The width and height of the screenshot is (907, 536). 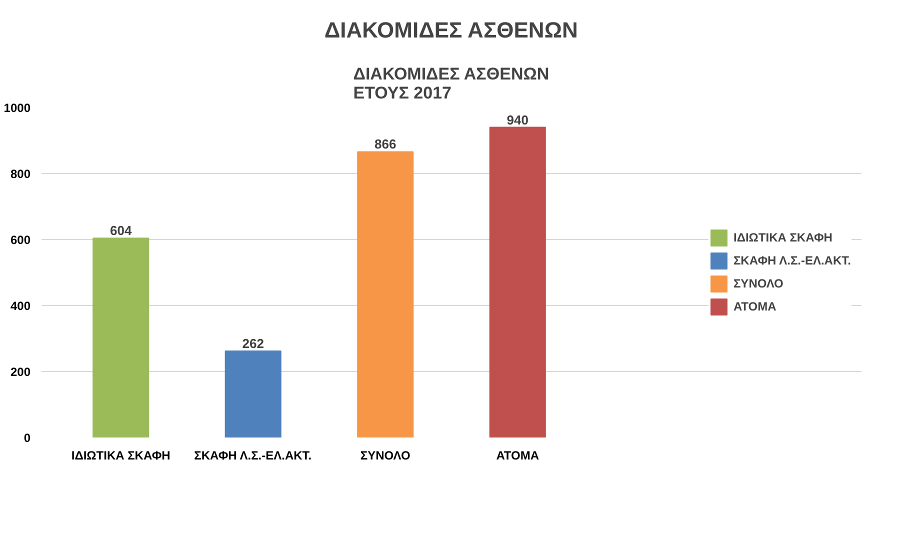 I want to click on legend-label: ΑΤΟΜΑ, so click(x=754, y=307).